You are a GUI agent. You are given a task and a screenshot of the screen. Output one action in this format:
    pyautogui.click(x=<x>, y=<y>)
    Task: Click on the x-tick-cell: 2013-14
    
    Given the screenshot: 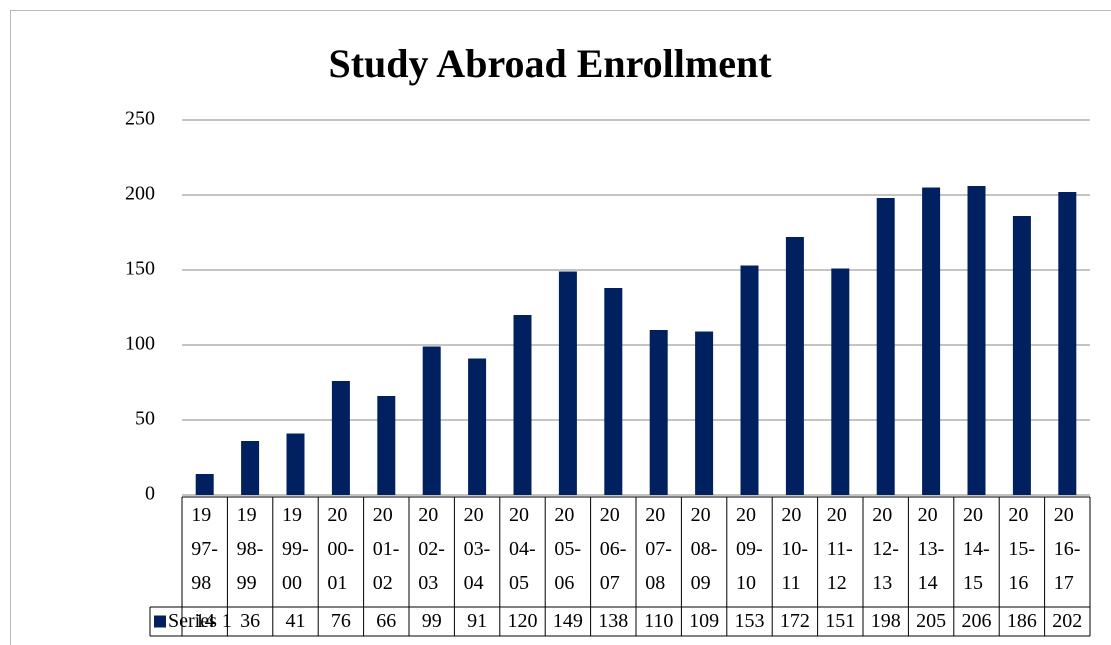 What is the action you would take?
    pyautogui.click(x=931, y=549)
    